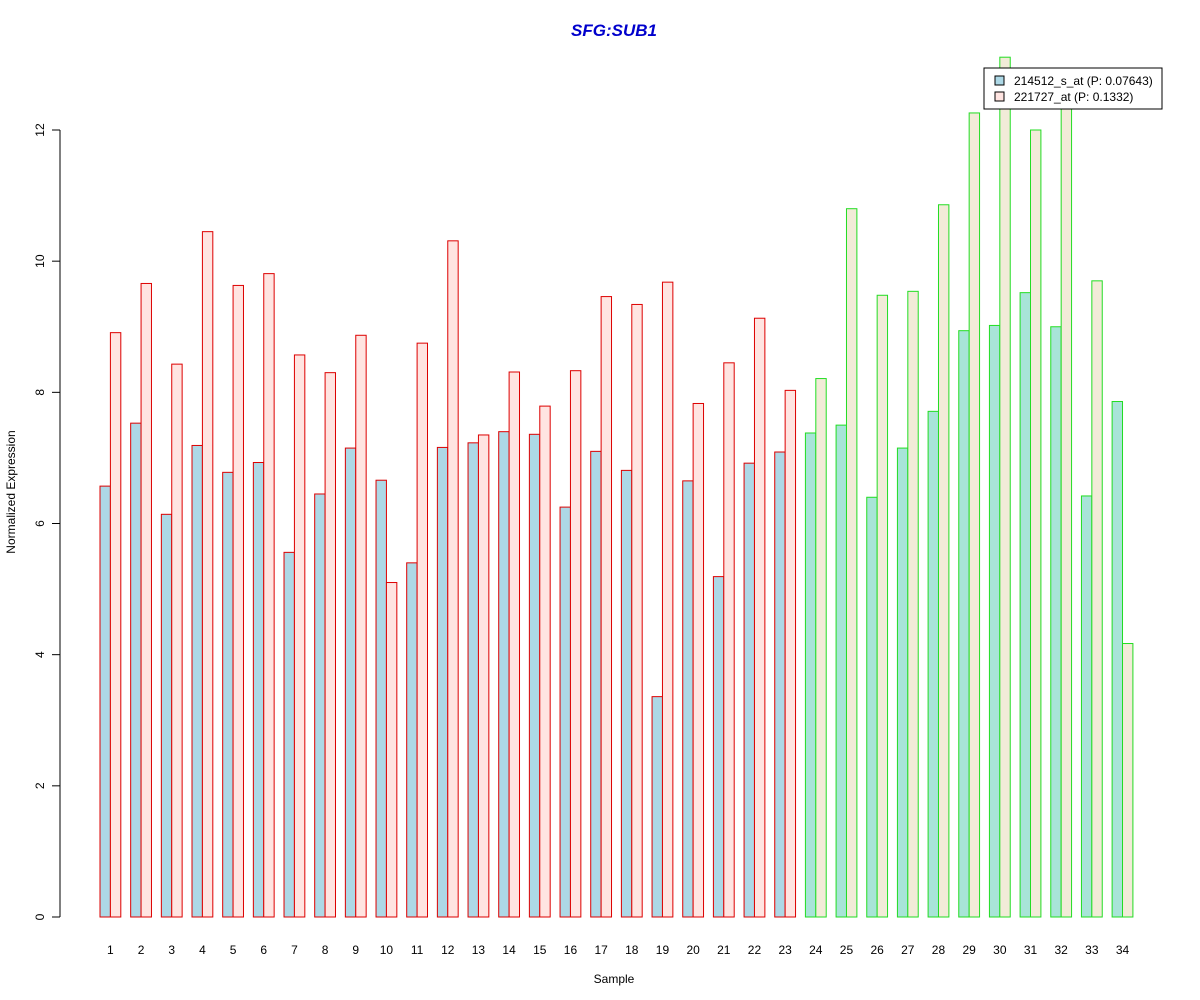 Image resolution: width=1200 pixels, height=1000 pixels. What do you see at coordinates (40, 392) in the screenshot?
I see `y-tick-label: 8` at bounding box center [40, 392].